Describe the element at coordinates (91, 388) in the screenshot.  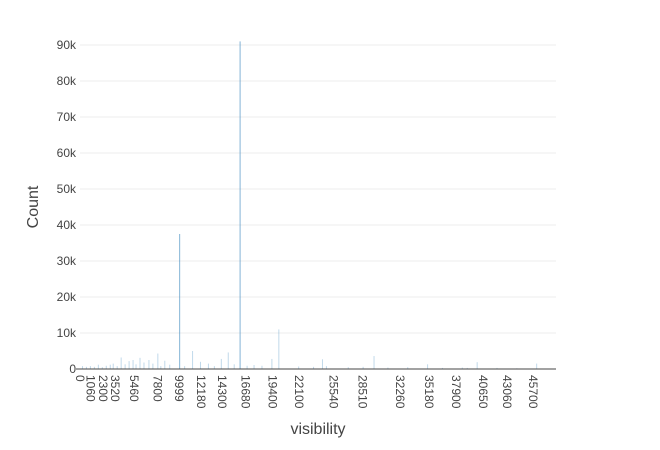
I see `x-tick-label: 1060` at that location.